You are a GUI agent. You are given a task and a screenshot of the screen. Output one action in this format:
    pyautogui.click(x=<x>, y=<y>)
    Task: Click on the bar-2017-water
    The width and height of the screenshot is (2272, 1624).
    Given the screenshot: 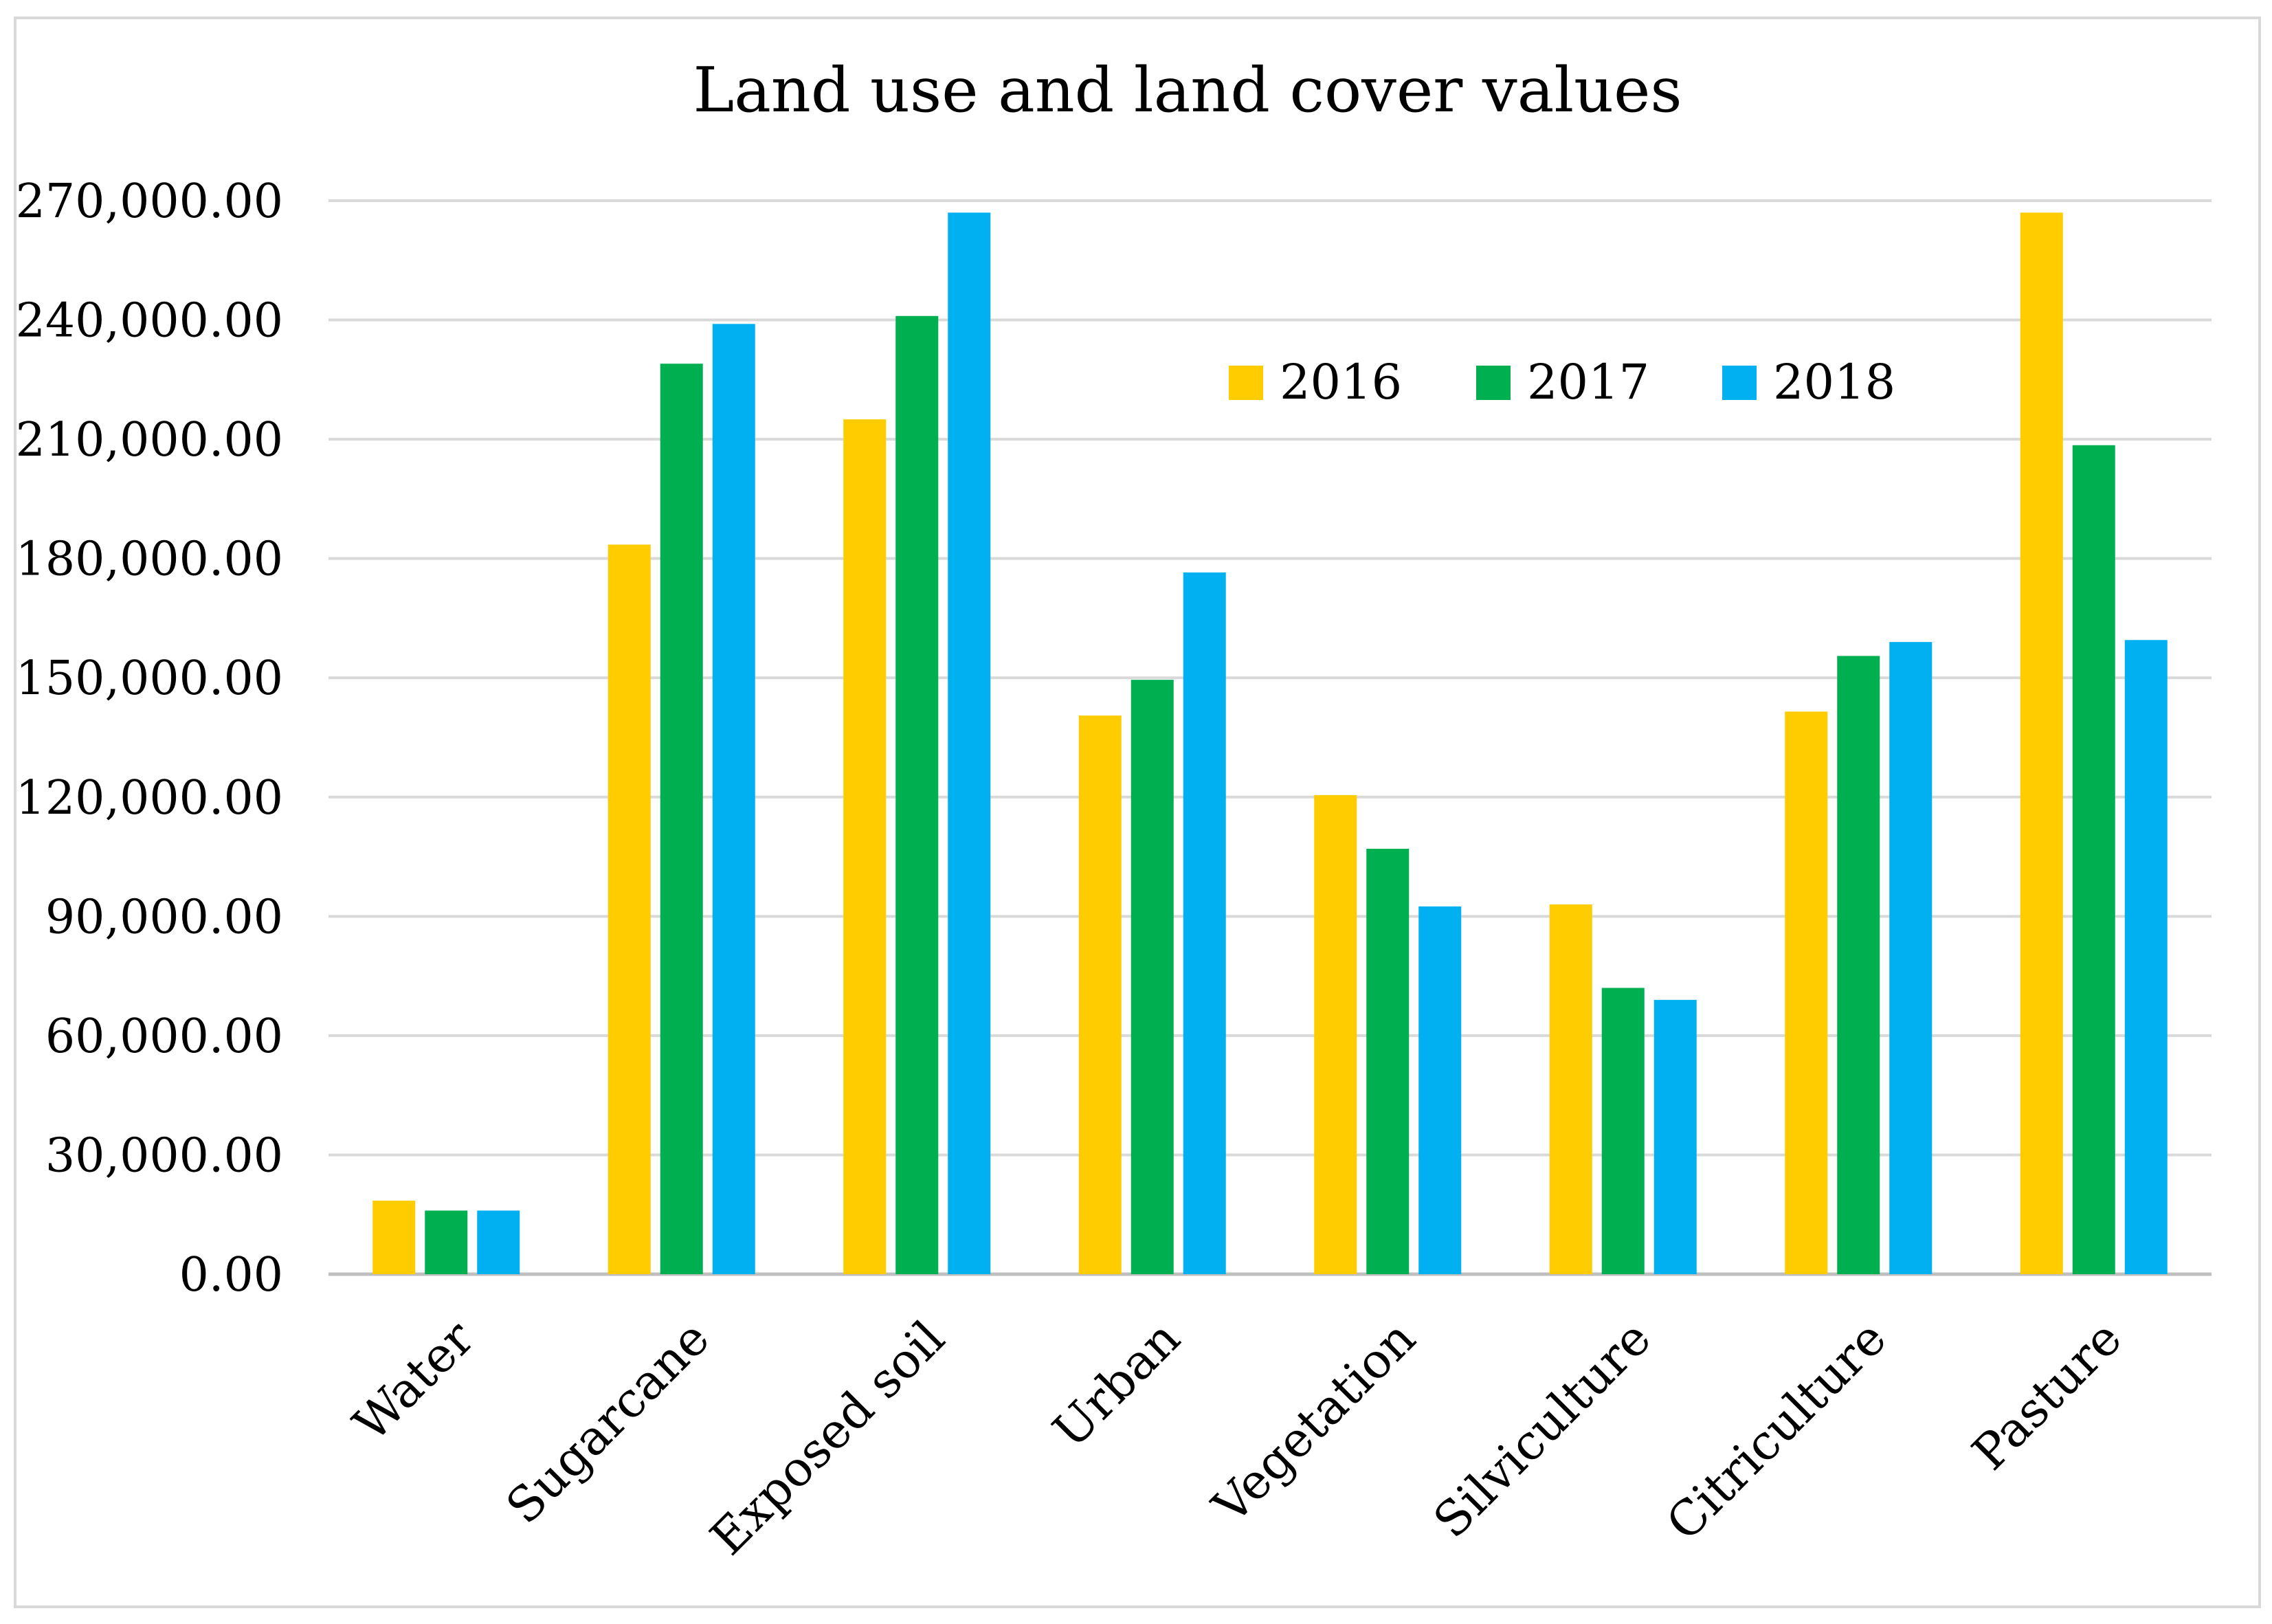 What is the action you would take?
    pyautogui.click(x=447, y=1242)
    